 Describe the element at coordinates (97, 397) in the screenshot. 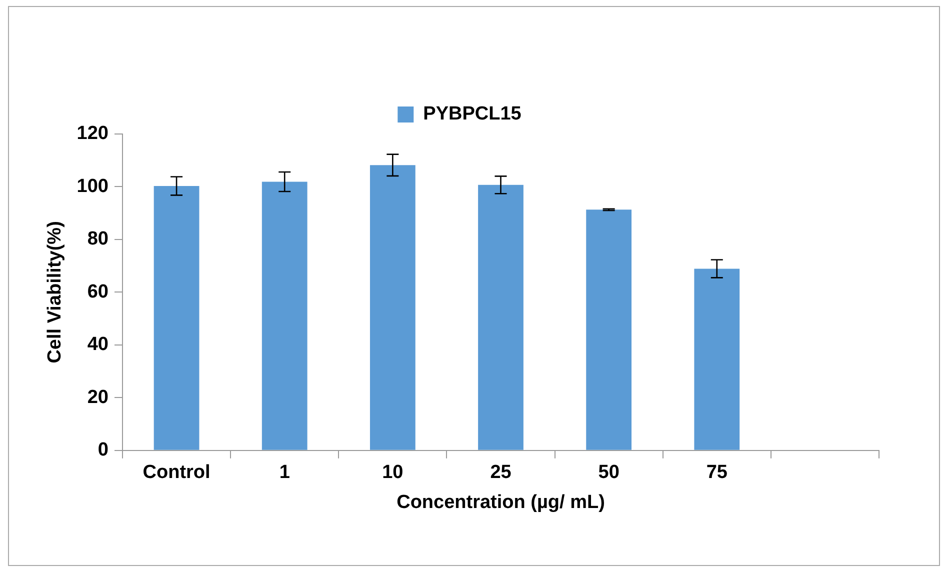

I see `y-tick-label: 20` at that location.